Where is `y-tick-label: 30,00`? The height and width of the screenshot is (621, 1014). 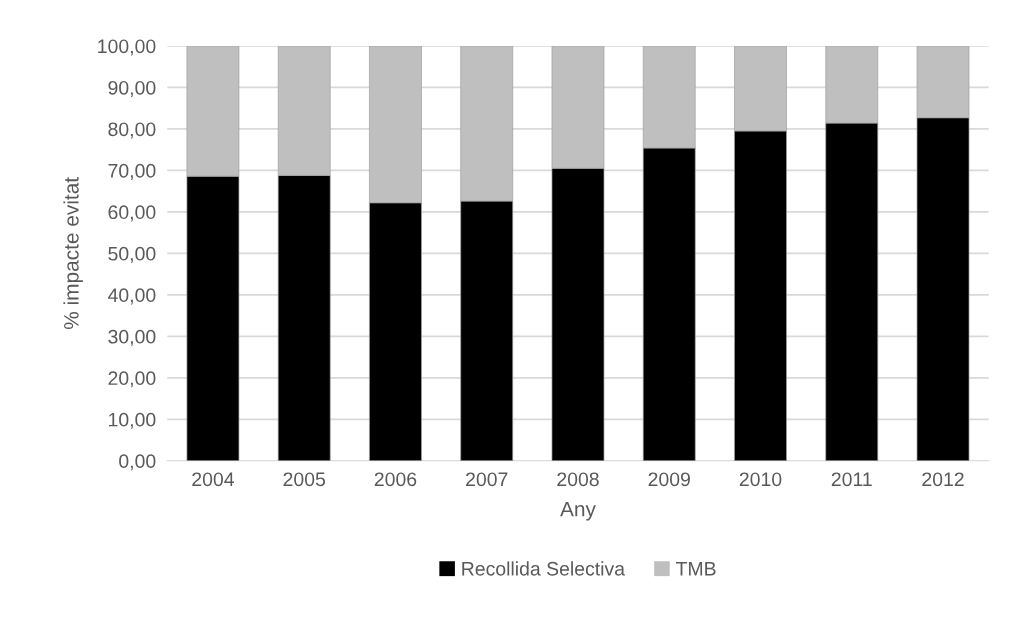
y-tick-label: 30,00 is located at coordinates (132, 337).